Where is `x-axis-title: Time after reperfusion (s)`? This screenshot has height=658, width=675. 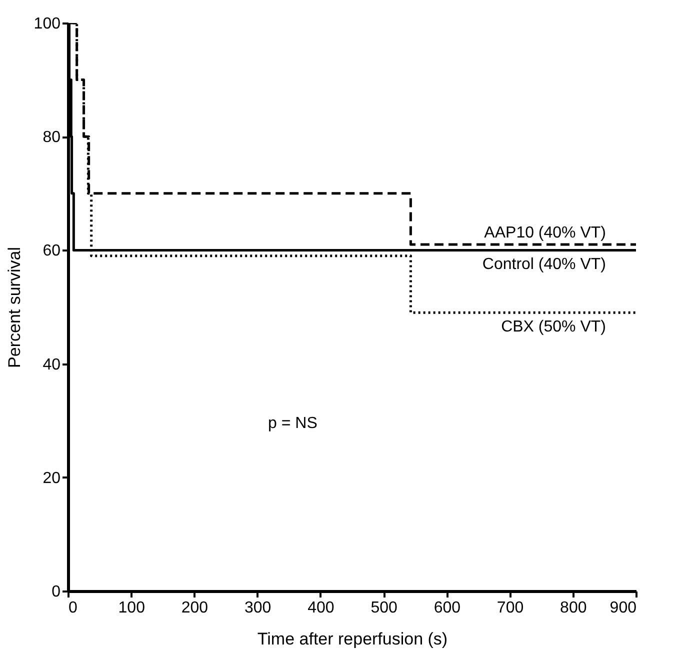
x-axis-title: Time after reperfusion (s) is located at coordinates (352, 639).